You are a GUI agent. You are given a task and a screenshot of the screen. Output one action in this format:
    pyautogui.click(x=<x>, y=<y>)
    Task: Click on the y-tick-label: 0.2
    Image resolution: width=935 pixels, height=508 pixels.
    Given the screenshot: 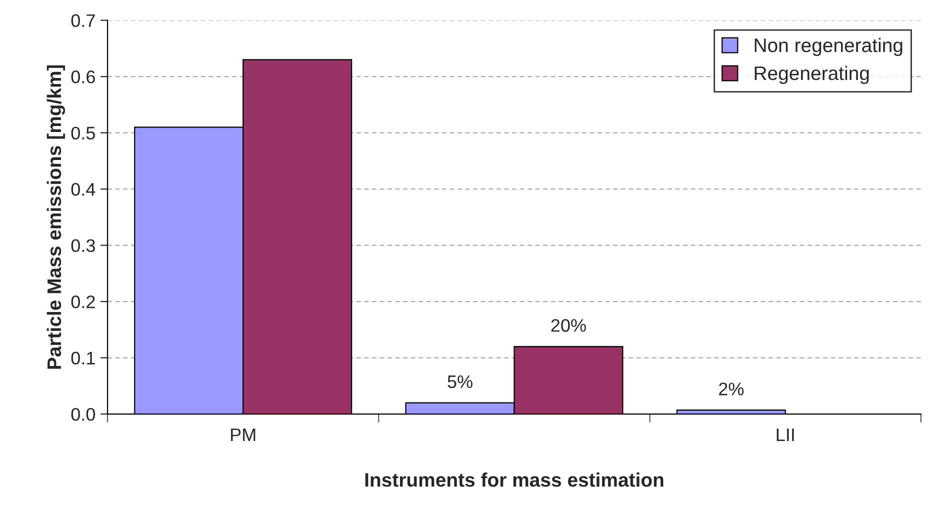 What is the action you would take?
    pyautogui.click(x=83, y=301)
    